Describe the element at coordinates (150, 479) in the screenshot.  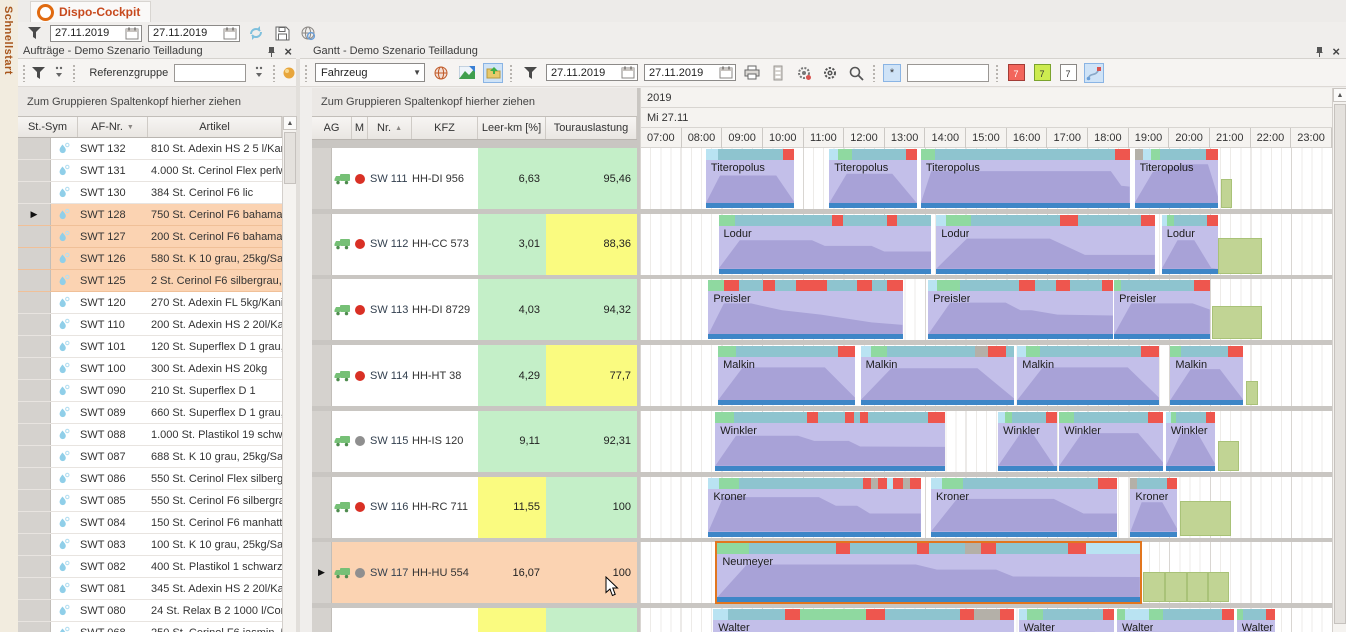
I see `order-row: SWT 086 550 St. Cerinol Flex silbergra` at that location.